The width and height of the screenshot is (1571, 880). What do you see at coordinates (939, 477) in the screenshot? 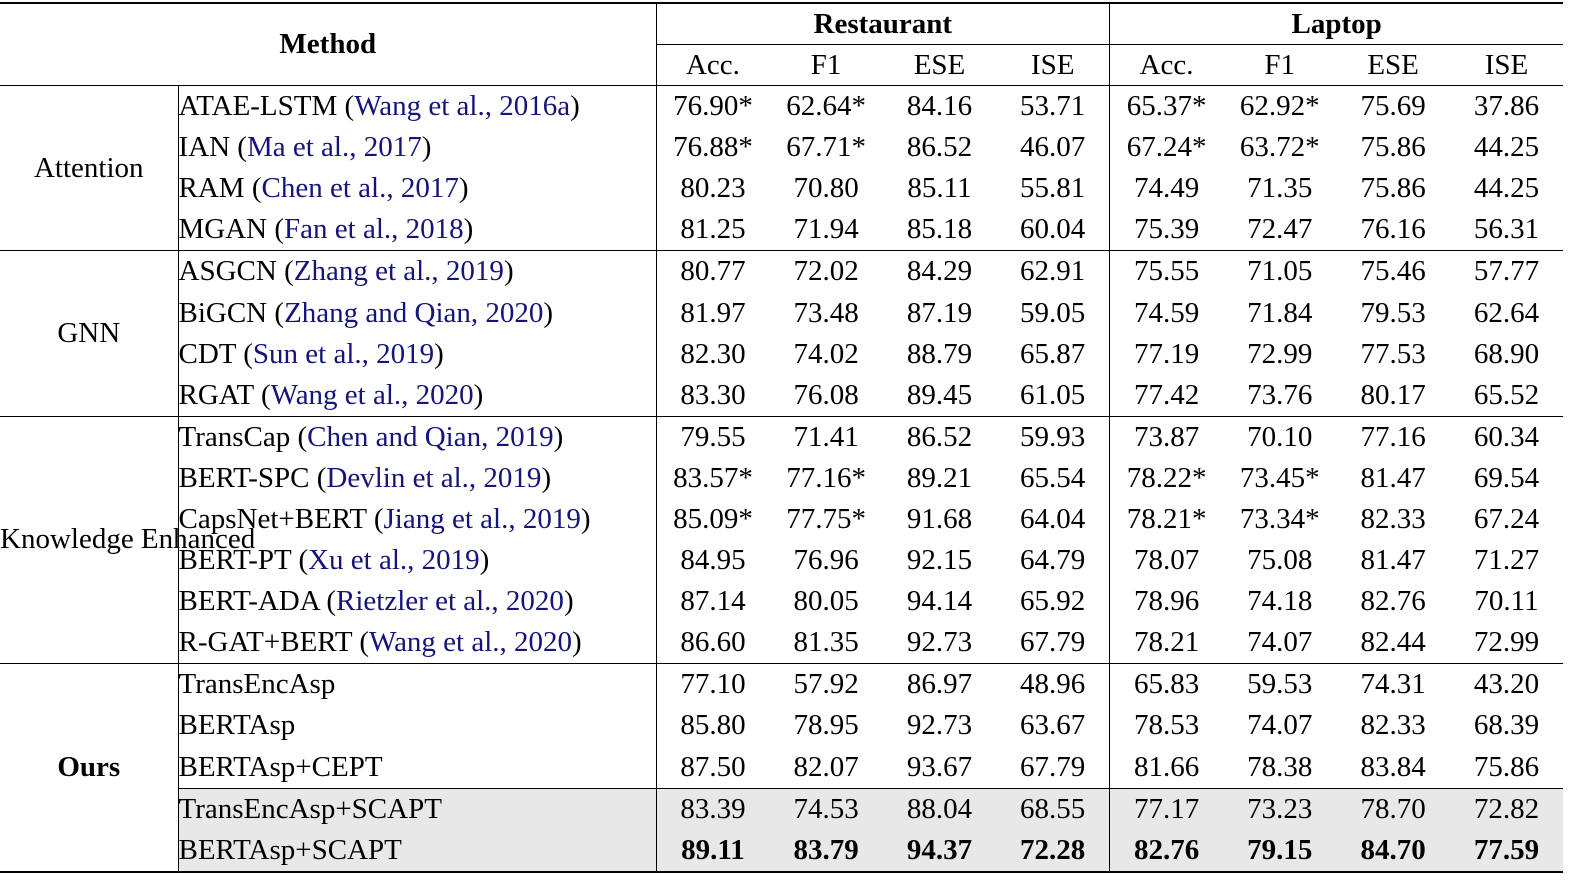
I see `value-cell: 89.21` at bounding box center [939, 477].